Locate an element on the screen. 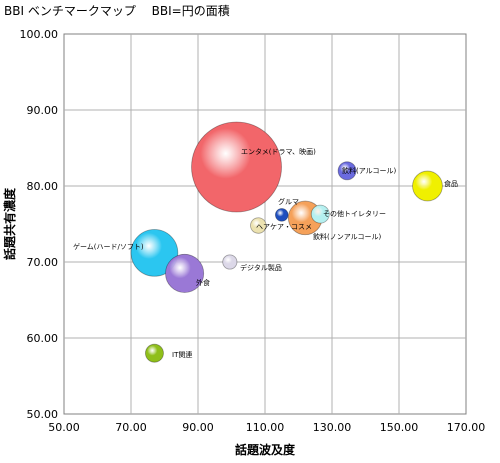 Image resolution: width=500 pixels, height=463 pixels. bubble-label: 飲料(ノンアルコール) is located at coordinates (347, 236).